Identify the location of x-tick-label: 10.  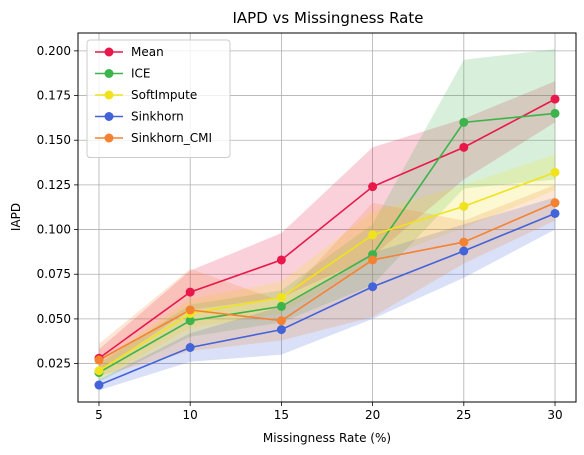
(190, 415).